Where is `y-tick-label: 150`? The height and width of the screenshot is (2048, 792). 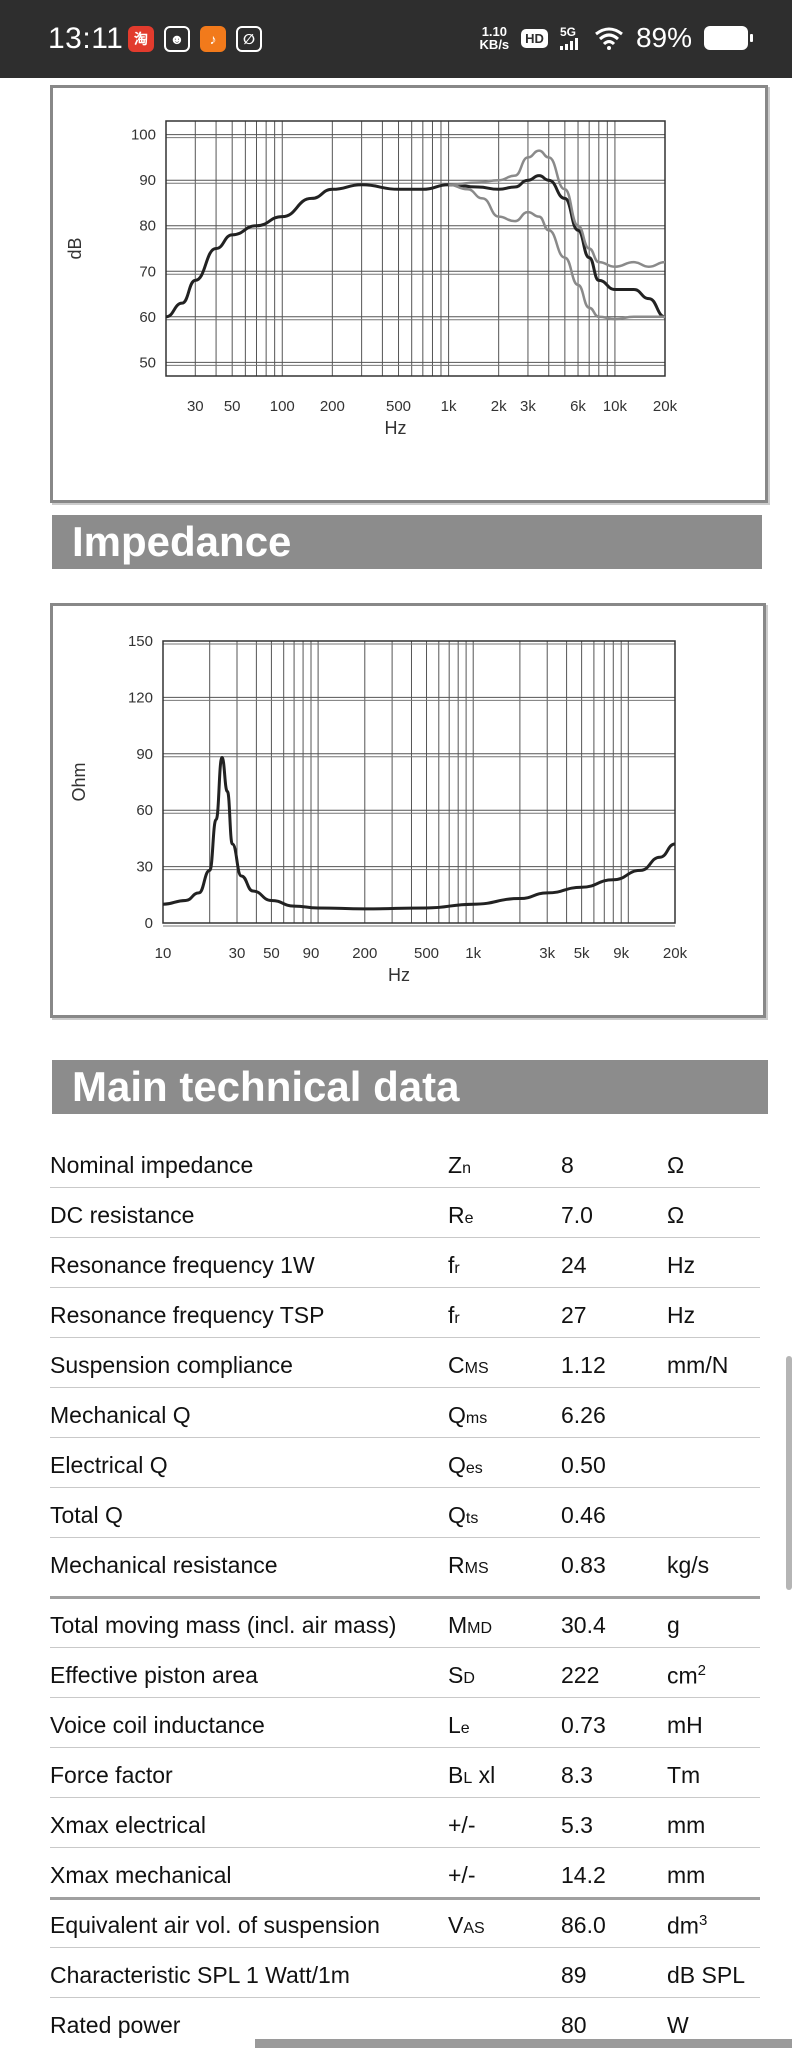 y-tick-label: 150 is located at coordinates (140, 641).